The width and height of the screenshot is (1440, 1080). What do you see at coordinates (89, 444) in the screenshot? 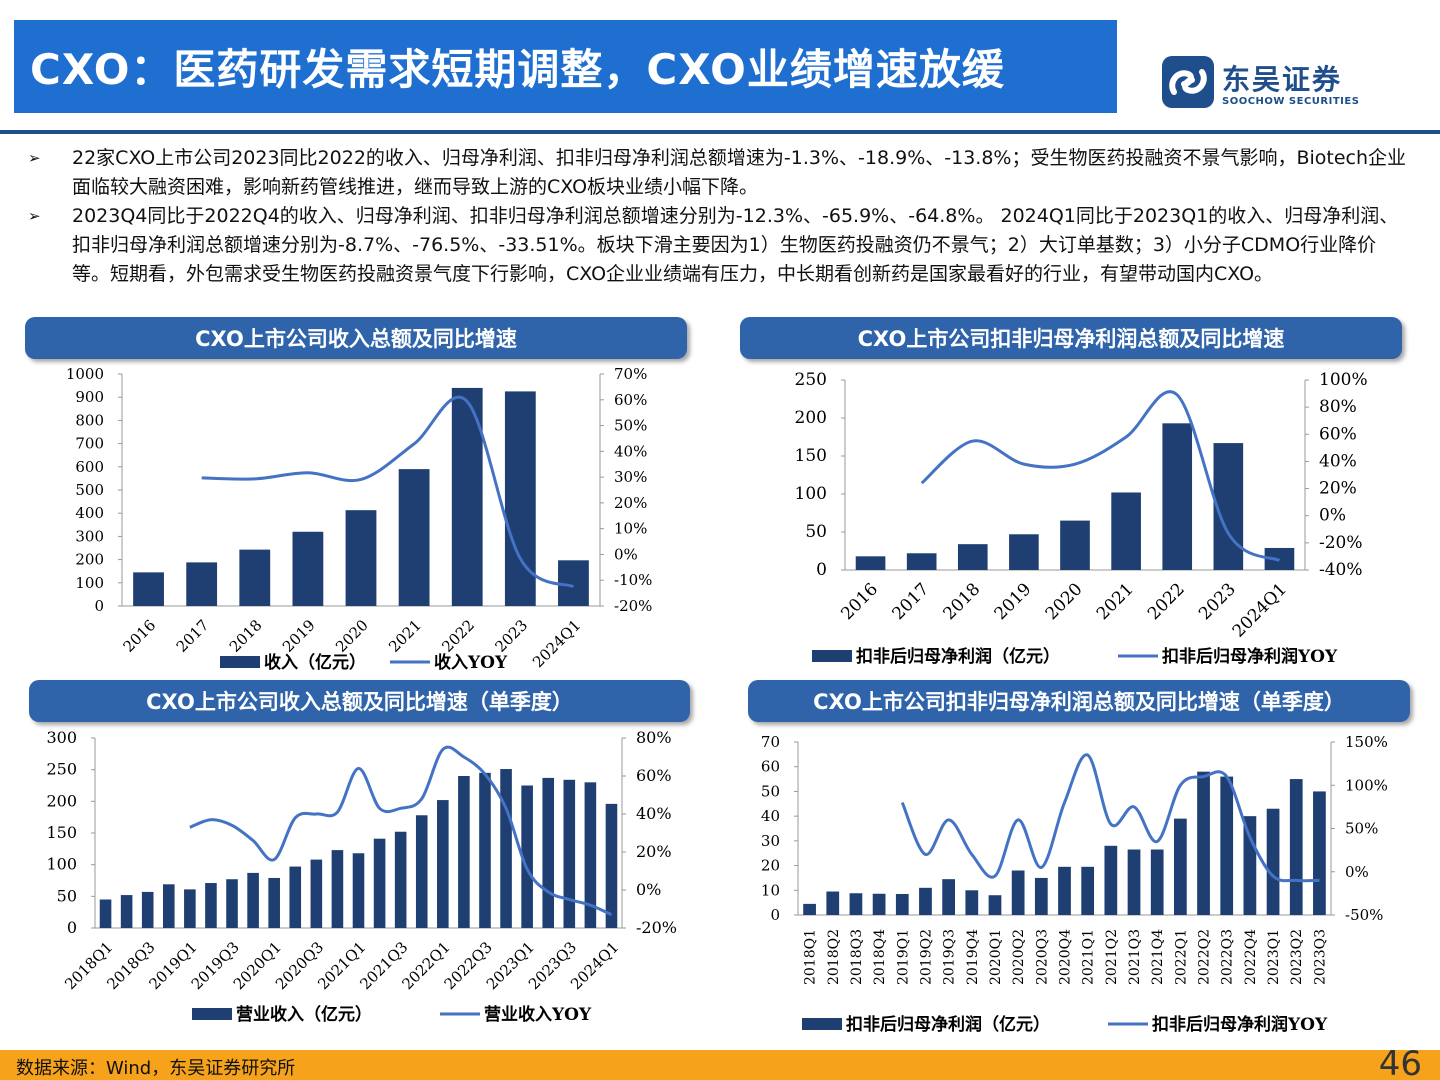
I see `y-tick-label: 700` at bounding box center [89, 444].